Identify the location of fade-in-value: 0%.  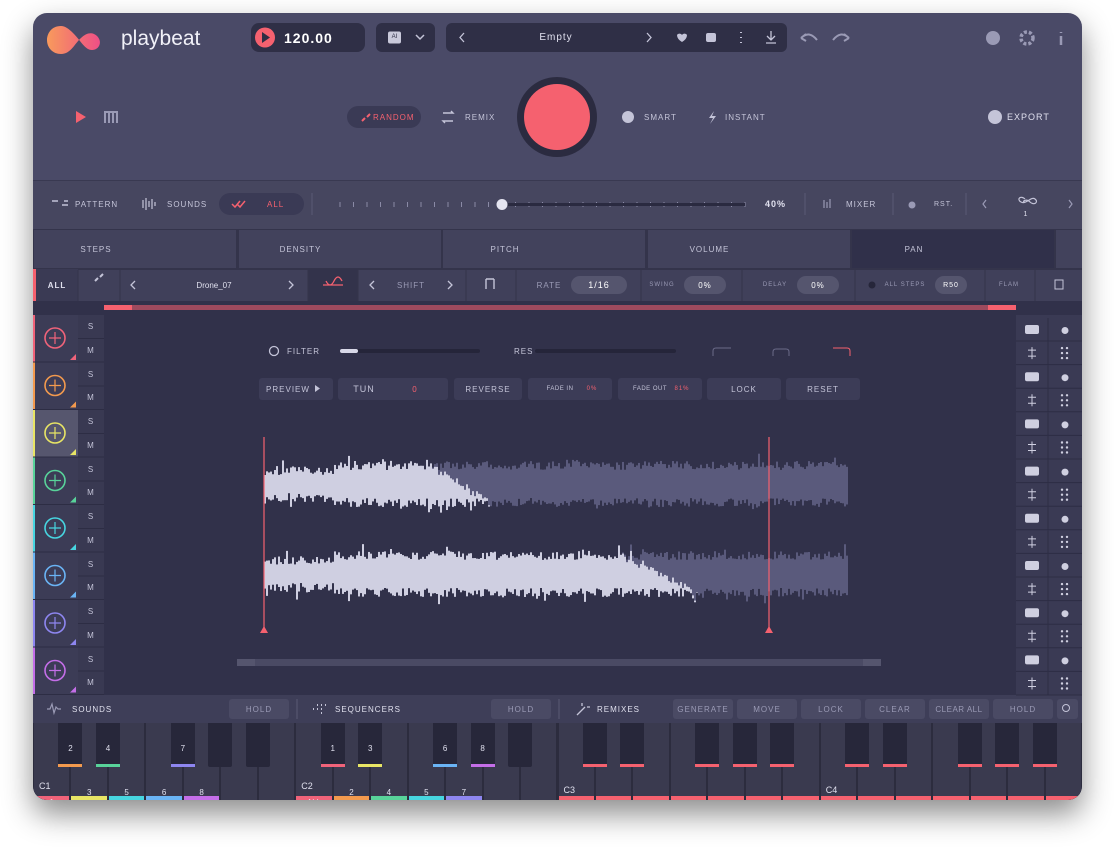
(592, 389).